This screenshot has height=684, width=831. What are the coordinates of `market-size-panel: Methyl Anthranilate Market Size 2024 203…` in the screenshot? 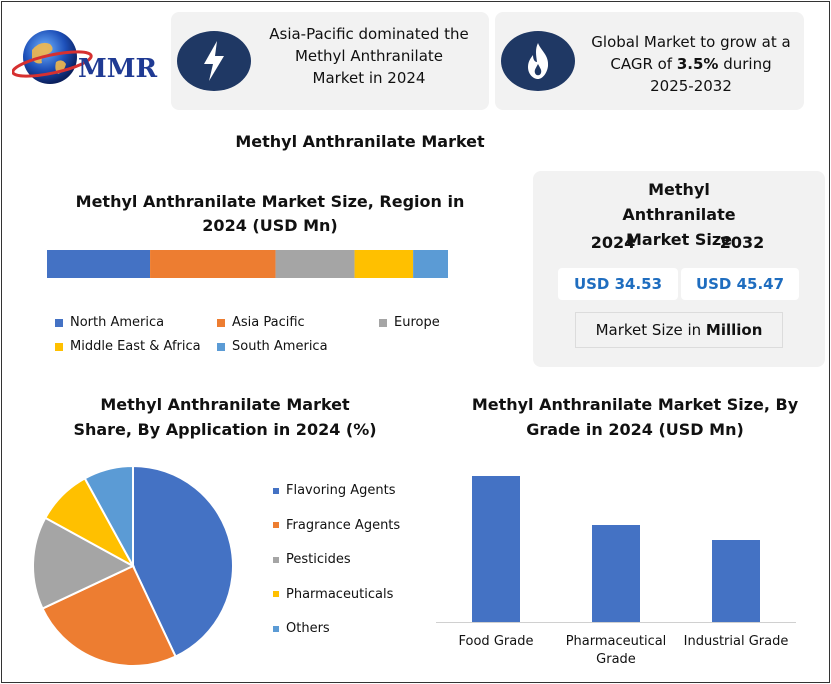 It's located at (679, 269).